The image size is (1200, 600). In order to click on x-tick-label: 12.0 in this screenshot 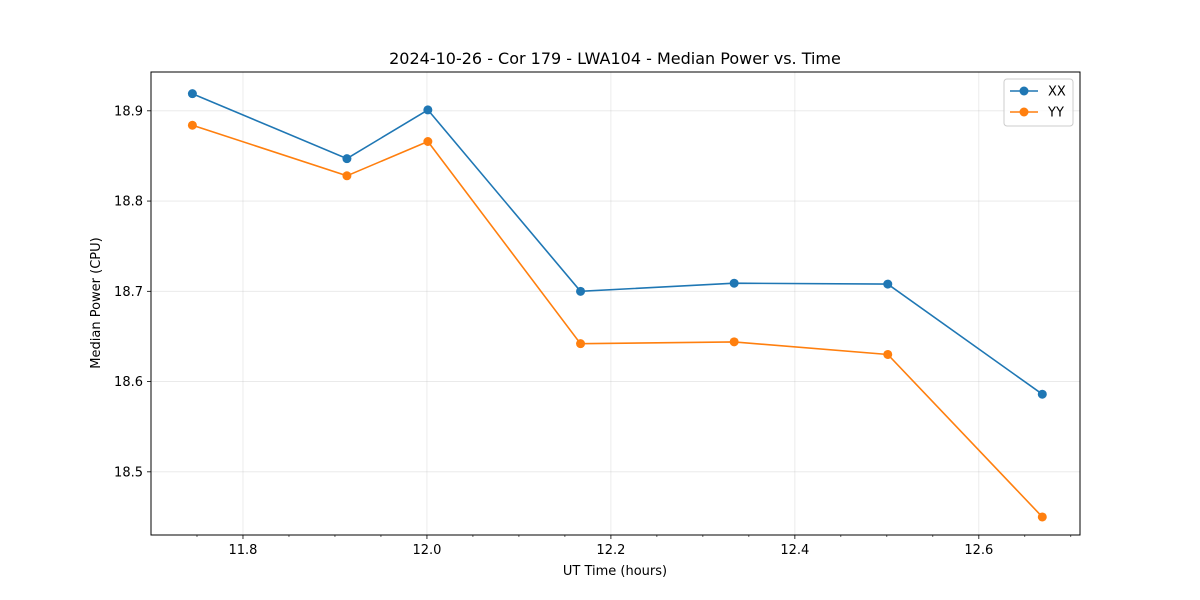, I will do `click(426, 550)`.